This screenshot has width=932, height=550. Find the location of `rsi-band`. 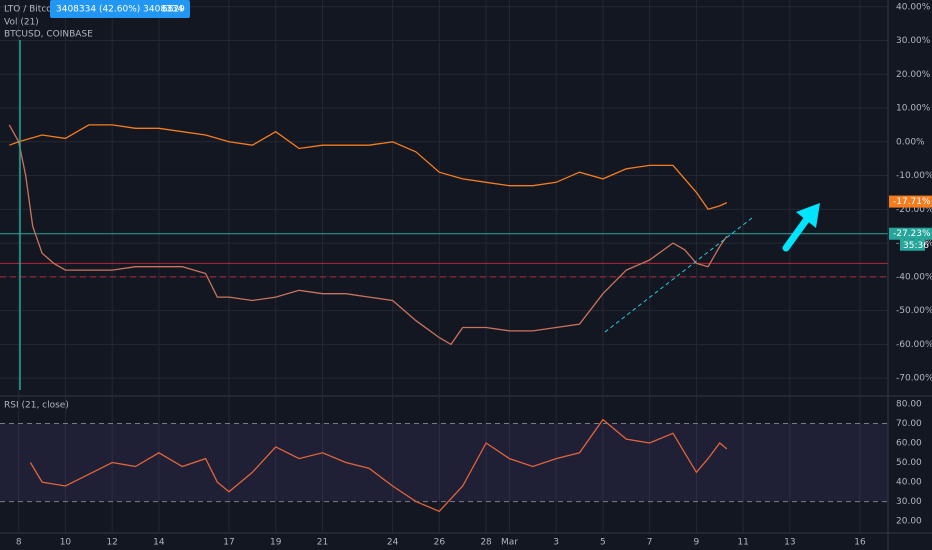

rsi-band is located at coordinates (444, 462).